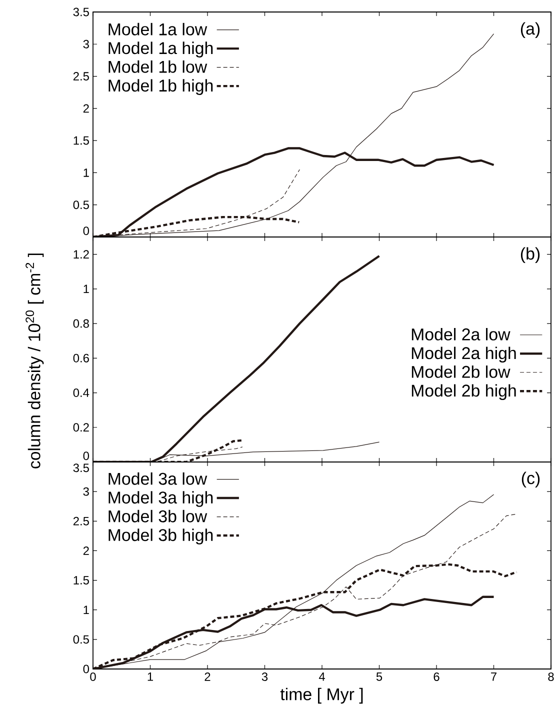  Describe the element at coordinates (461, 371) in the screenshot. I see `legend-label: Model 2b low` at that location.